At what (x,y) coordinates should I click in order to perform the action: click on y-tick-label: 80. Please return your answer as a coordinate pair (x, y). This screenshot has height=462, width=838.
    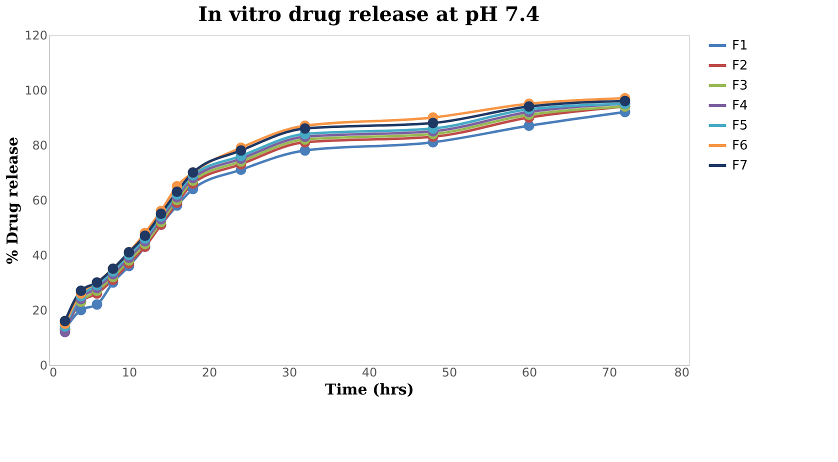
    Looking at the image, I should click on (40, 145).